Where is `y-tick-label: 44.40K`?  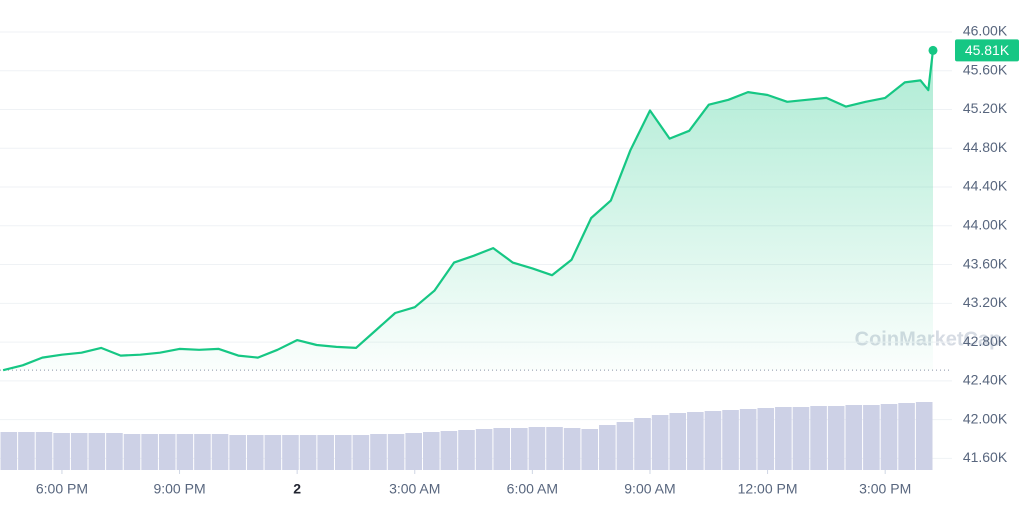
y-tick-label: 44.40K is located at coordinates (985, 186).